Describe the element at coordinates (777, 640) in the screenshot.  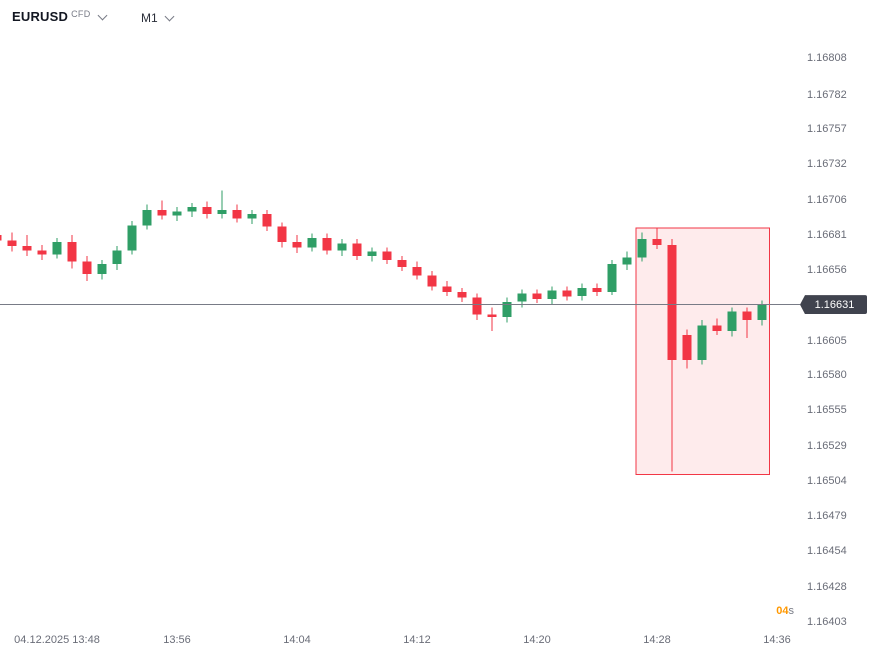
I see `time-tick-label: 14:36` at that location.